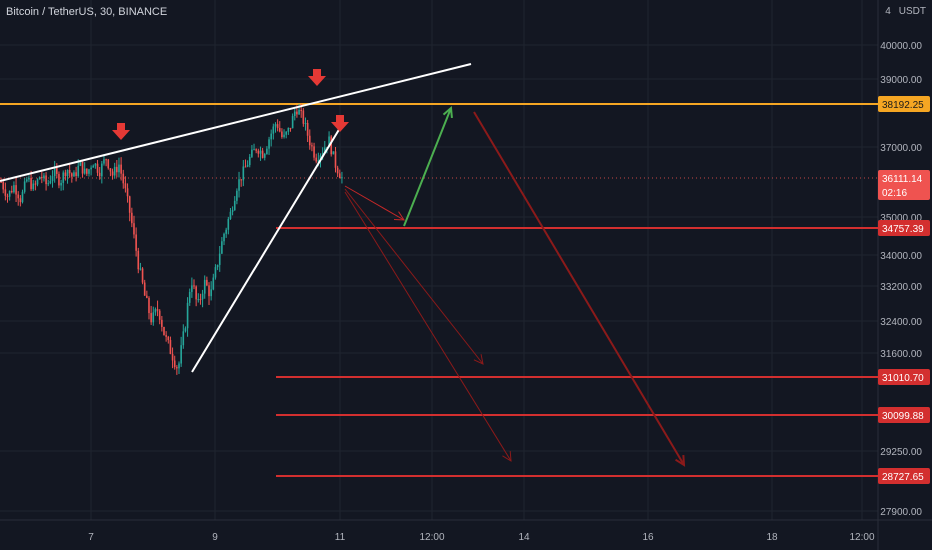  I want to click on projection-arrow-long, so click(579, 288).